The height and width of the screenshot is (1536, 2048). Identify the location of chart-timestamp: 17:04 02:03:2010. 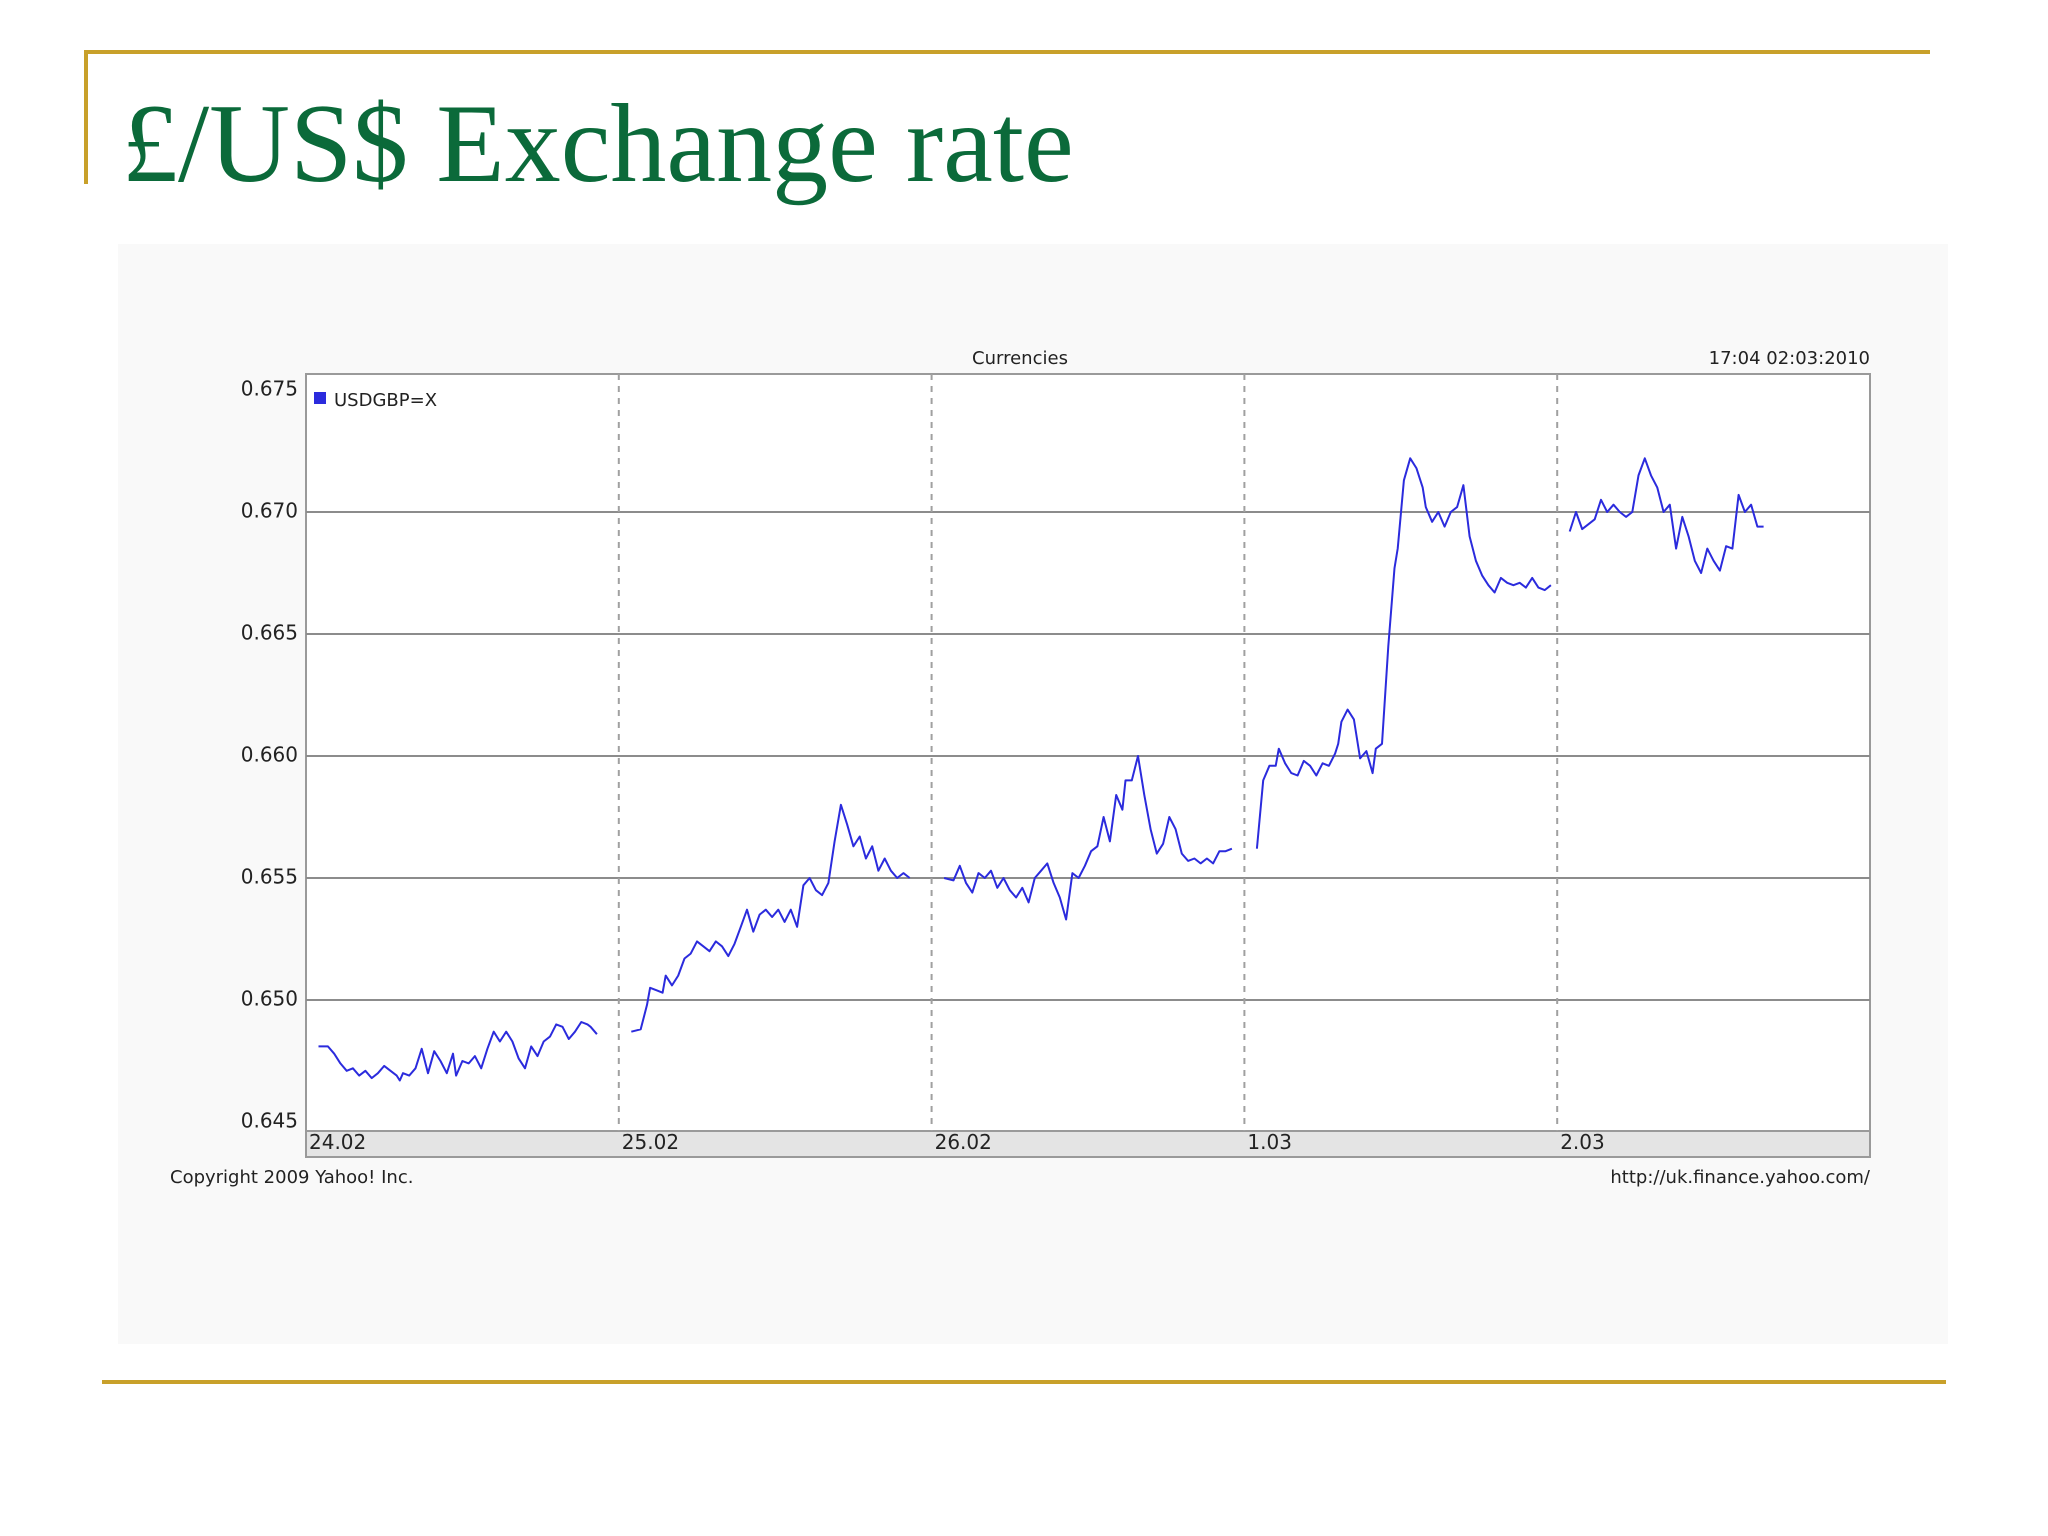
(1789, 358).